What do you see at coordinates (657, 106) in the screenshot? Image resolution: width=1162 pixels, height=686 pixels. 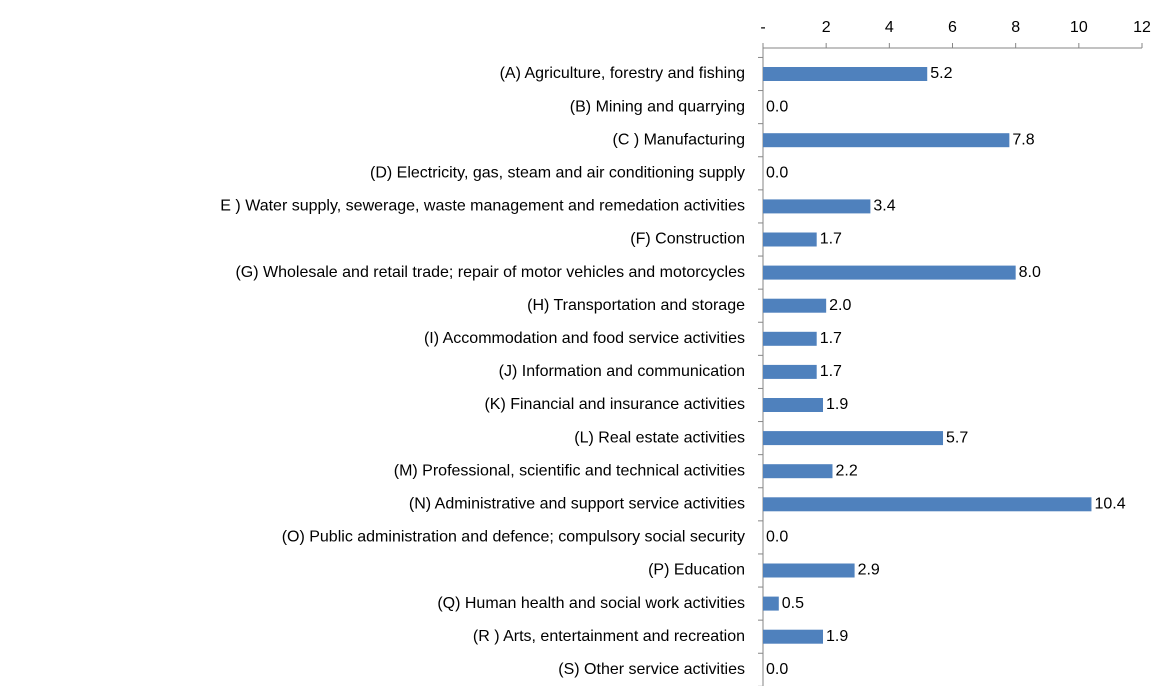 I see `category-label: (B) Mining and quarrying` at bounding box center [657, 106].